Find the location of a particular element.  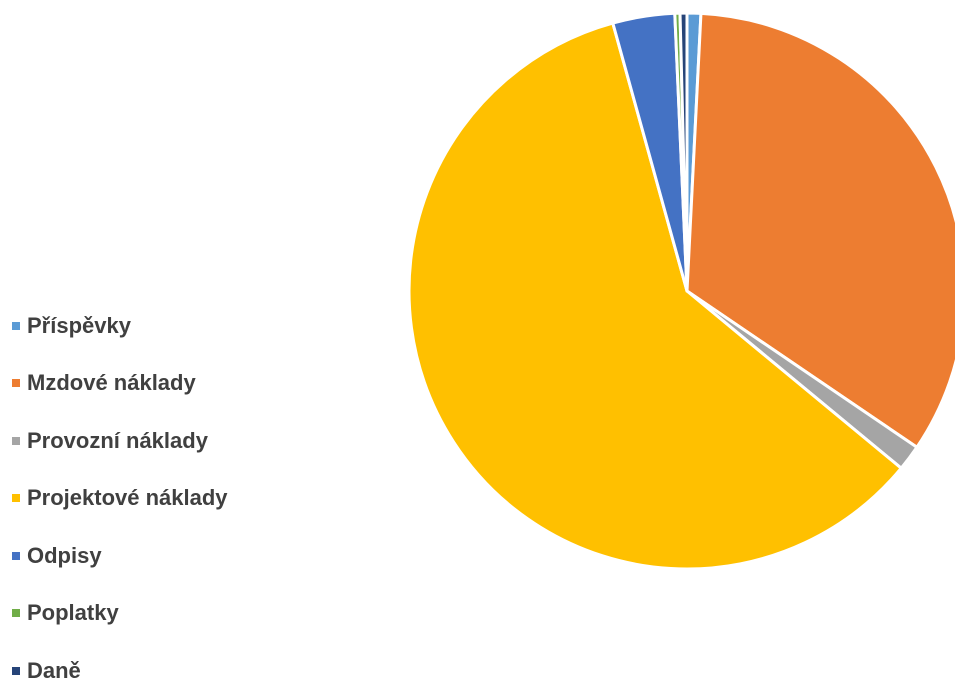

legend-label: Odpisy is located at coordinates (64, 555).